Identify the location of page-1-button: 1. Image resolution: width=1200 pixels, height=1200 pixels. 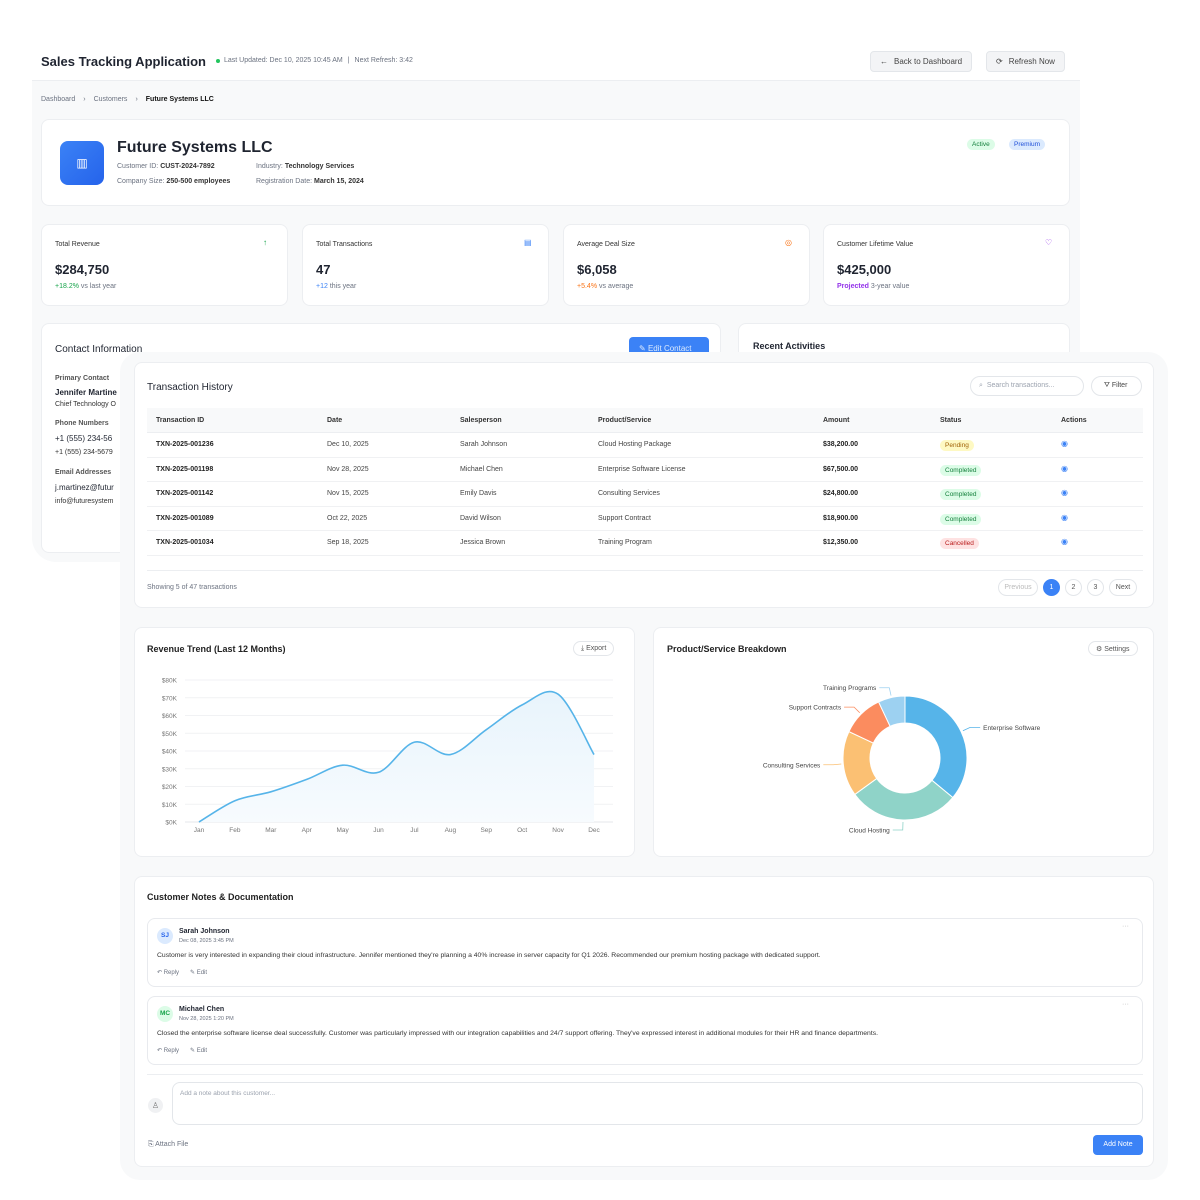
(1051, 587).